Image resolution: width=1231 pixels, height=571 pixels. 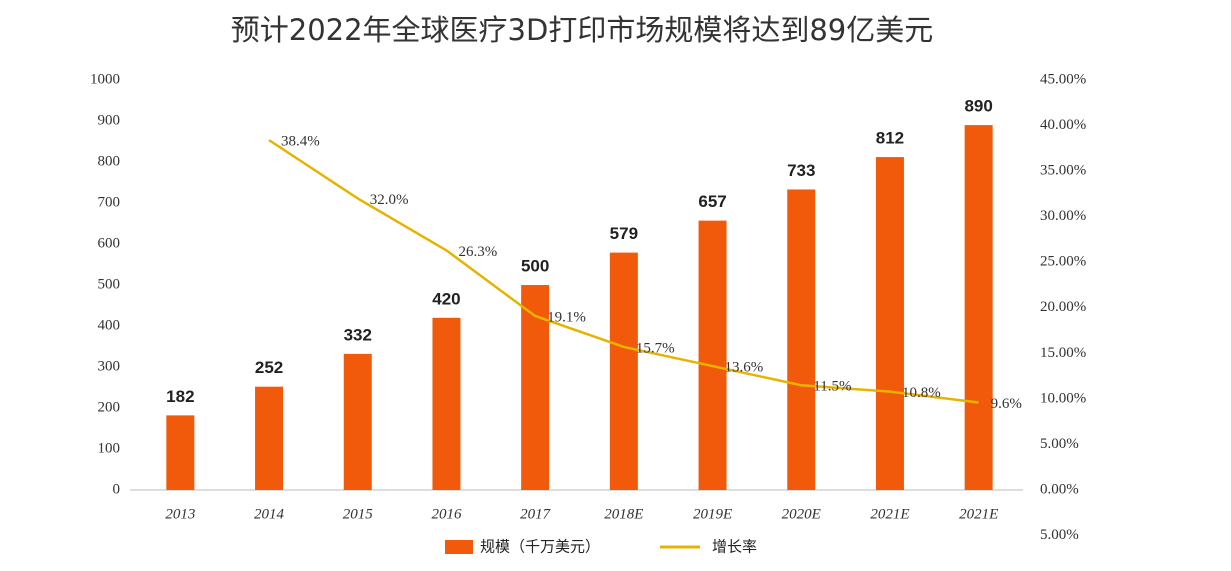 I want to click on bar-value-label: 500, so click(x=535, y=265).